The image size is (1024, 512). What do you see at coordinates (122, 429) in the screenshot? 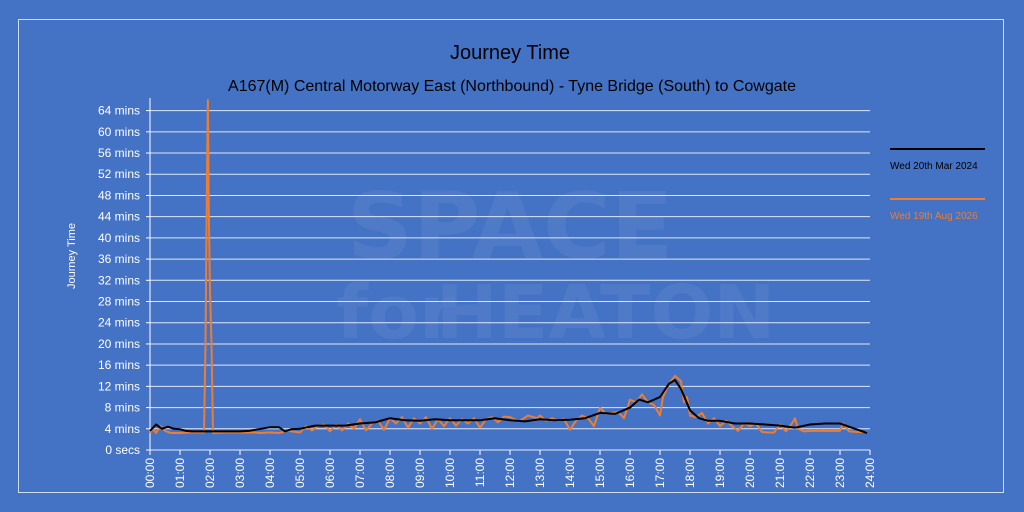
I see `y-tick-label: 4 mins` at bounding box center [122, 429].